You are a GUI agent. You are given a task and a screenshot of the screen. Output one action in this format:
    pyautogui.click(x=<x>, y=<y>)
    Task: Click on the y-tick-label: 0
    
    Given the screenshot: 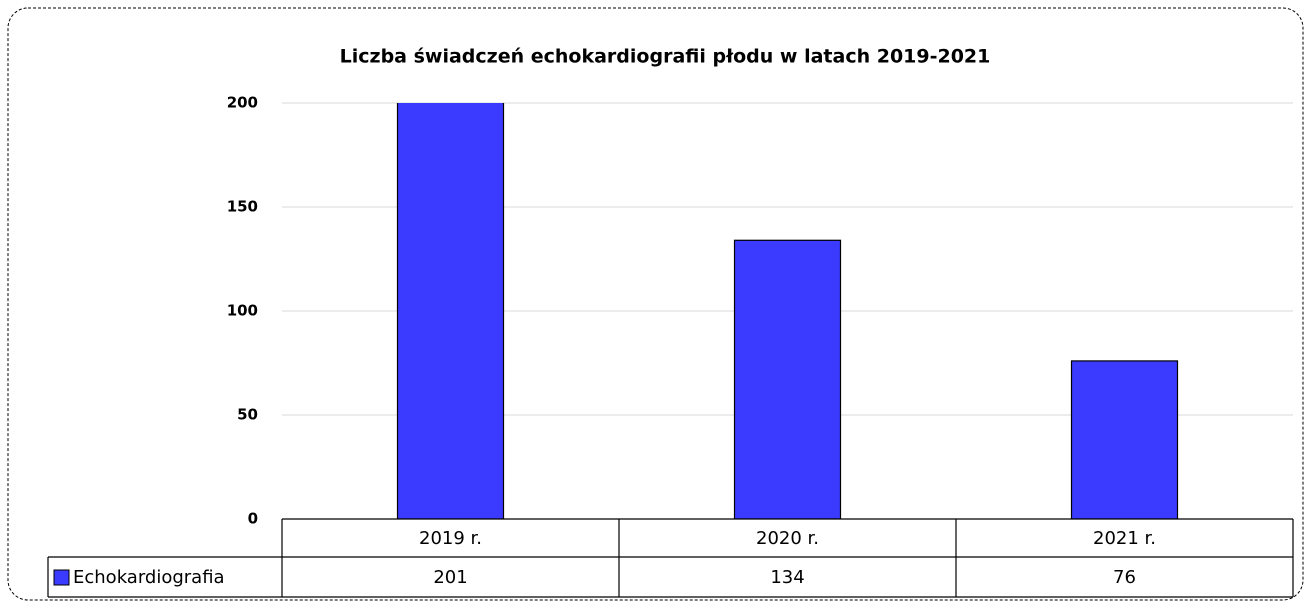 What is the action you would take?
    pyautogui.click(x=253, y=519)
    